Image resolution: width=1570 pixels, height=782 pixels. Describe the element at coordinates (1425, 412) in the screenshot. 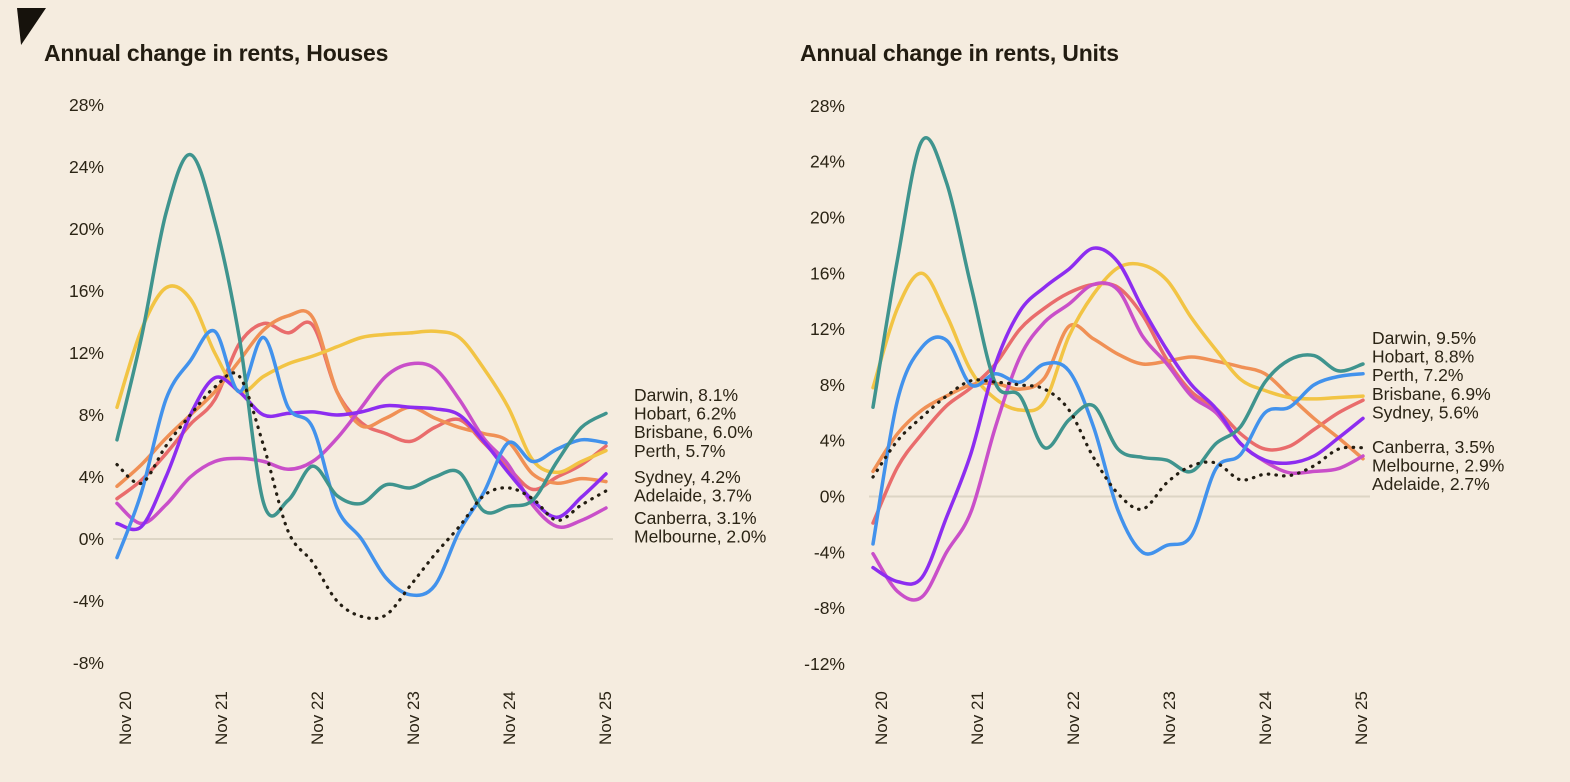

I see `legend-label-sydney: Sydney, 5.6%` at that location.